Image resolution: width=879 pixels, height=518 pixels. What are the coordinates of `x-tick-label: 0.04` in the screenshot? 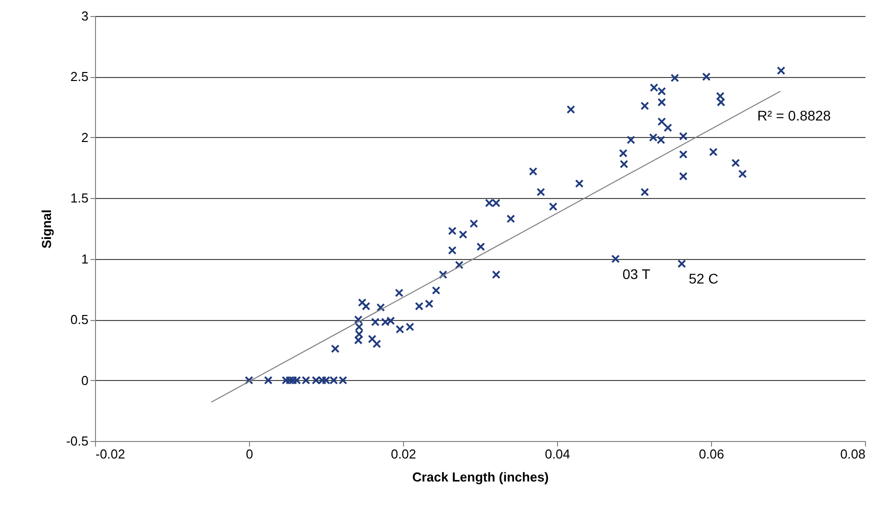 It's located at (557, 454).